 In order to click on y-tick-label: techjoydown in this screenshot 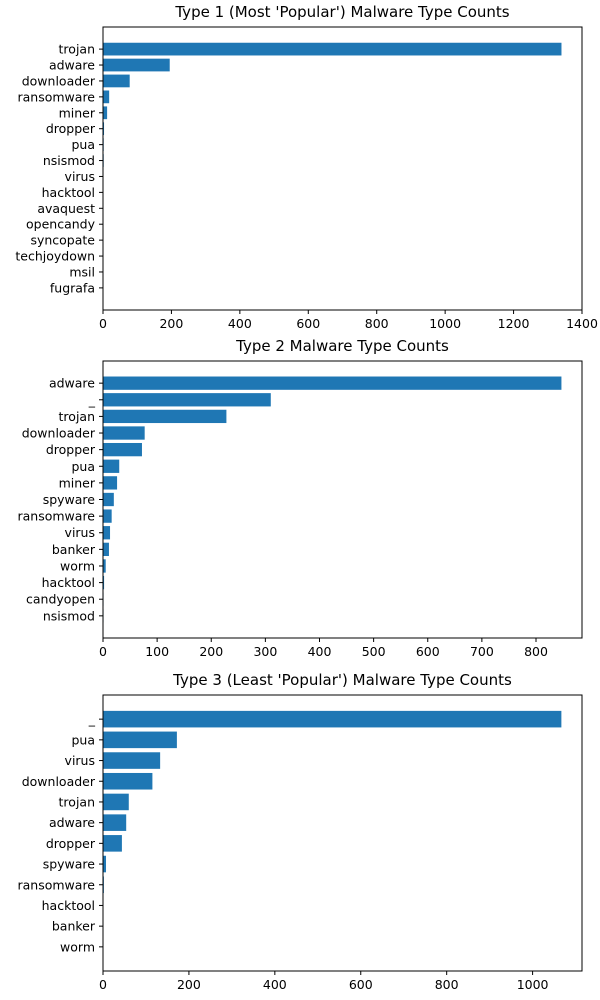, I will do `click(55, 256)`.